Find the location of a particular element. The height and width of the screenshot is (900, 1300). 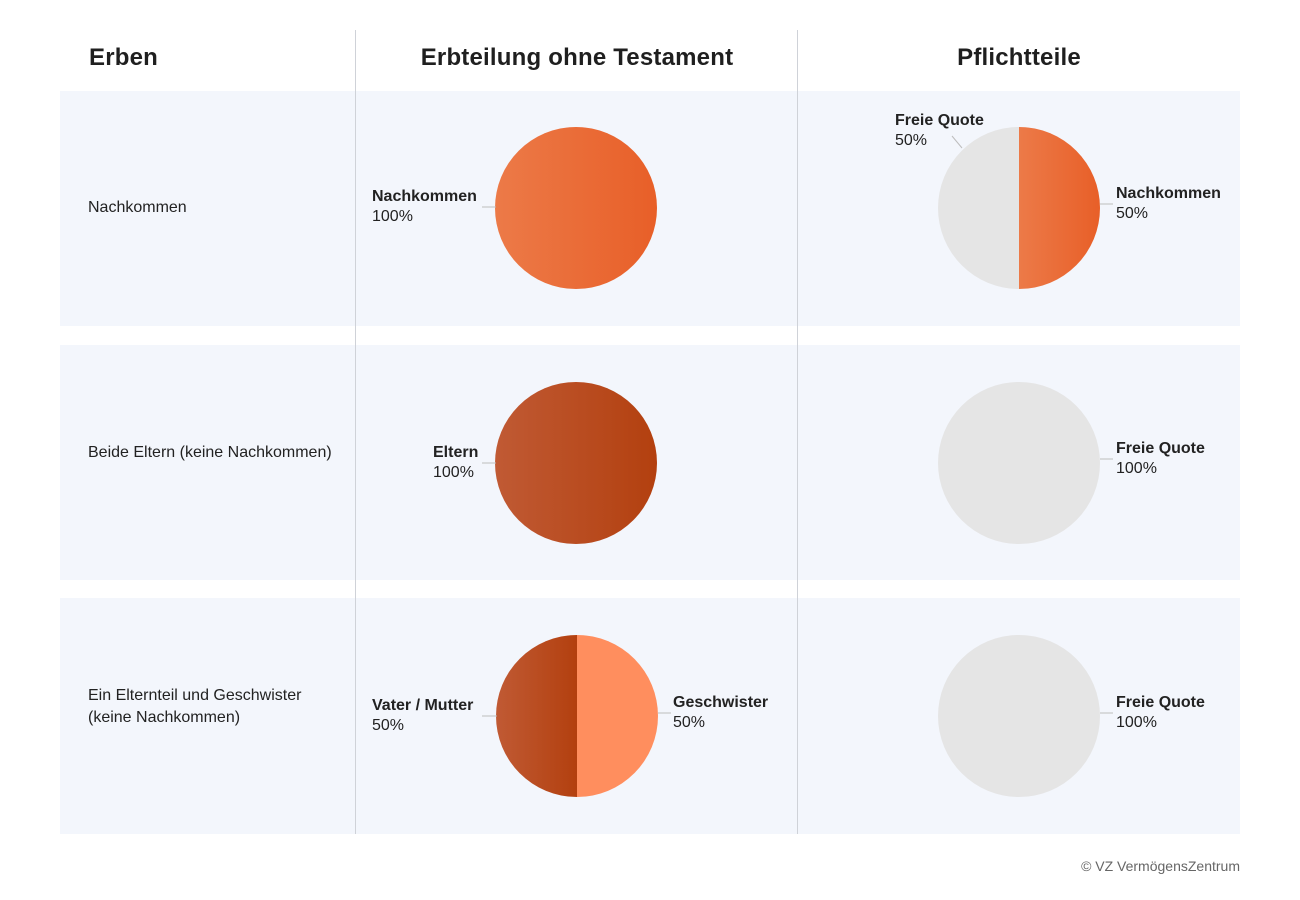

slice-label: Geschwister 50% is located at coordinates (720, 713).